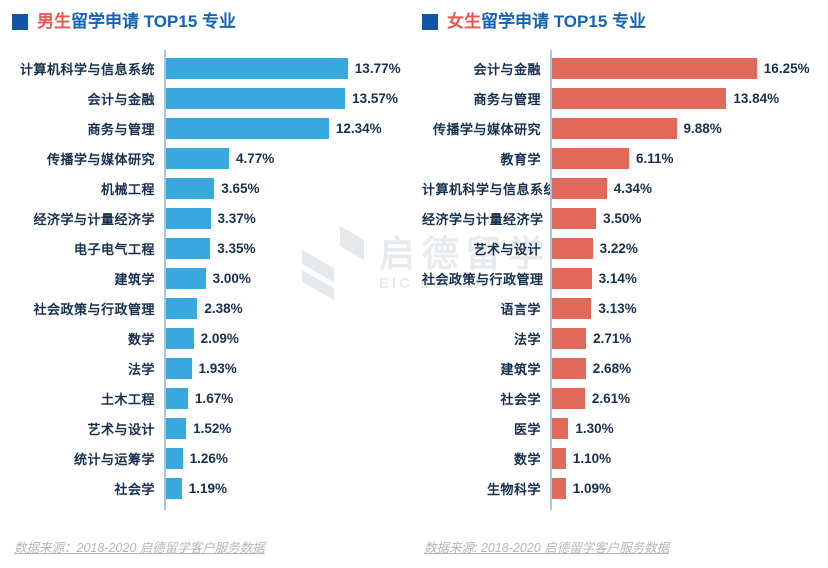 The image size is (828, 568). What do you see at coordinates (134, 489) in the screenshot?
I see `category-label: 社会学` at bounding box center [134, 489].